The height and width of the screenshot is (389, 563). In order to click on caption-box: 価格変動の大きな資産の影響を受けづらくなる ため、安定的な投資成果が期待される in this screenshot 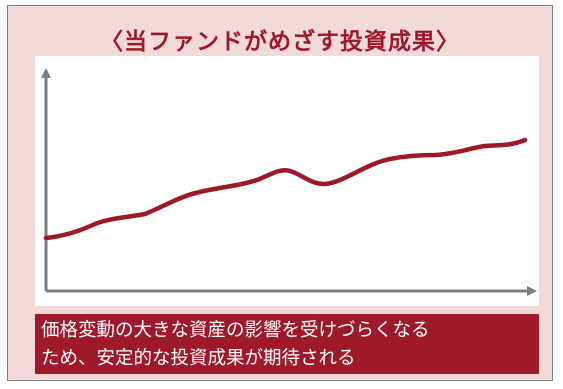, I will do `click(287, 344)`.